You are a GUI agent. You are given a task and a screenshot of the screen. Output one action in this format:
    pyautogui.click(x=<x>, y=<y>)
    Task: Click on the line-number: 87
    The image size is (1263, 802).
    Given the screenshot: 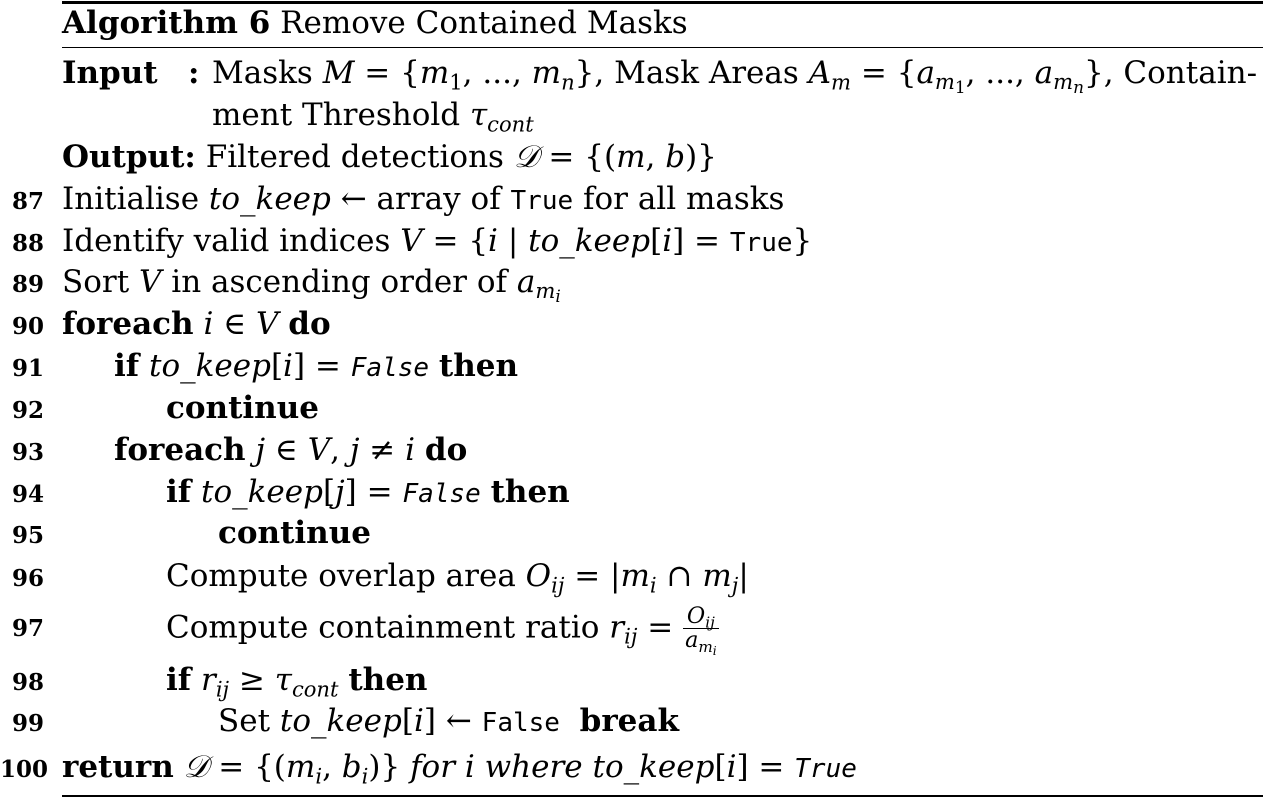 What is the action you would take?
    pyautogui.click(x=27, y=201)
    